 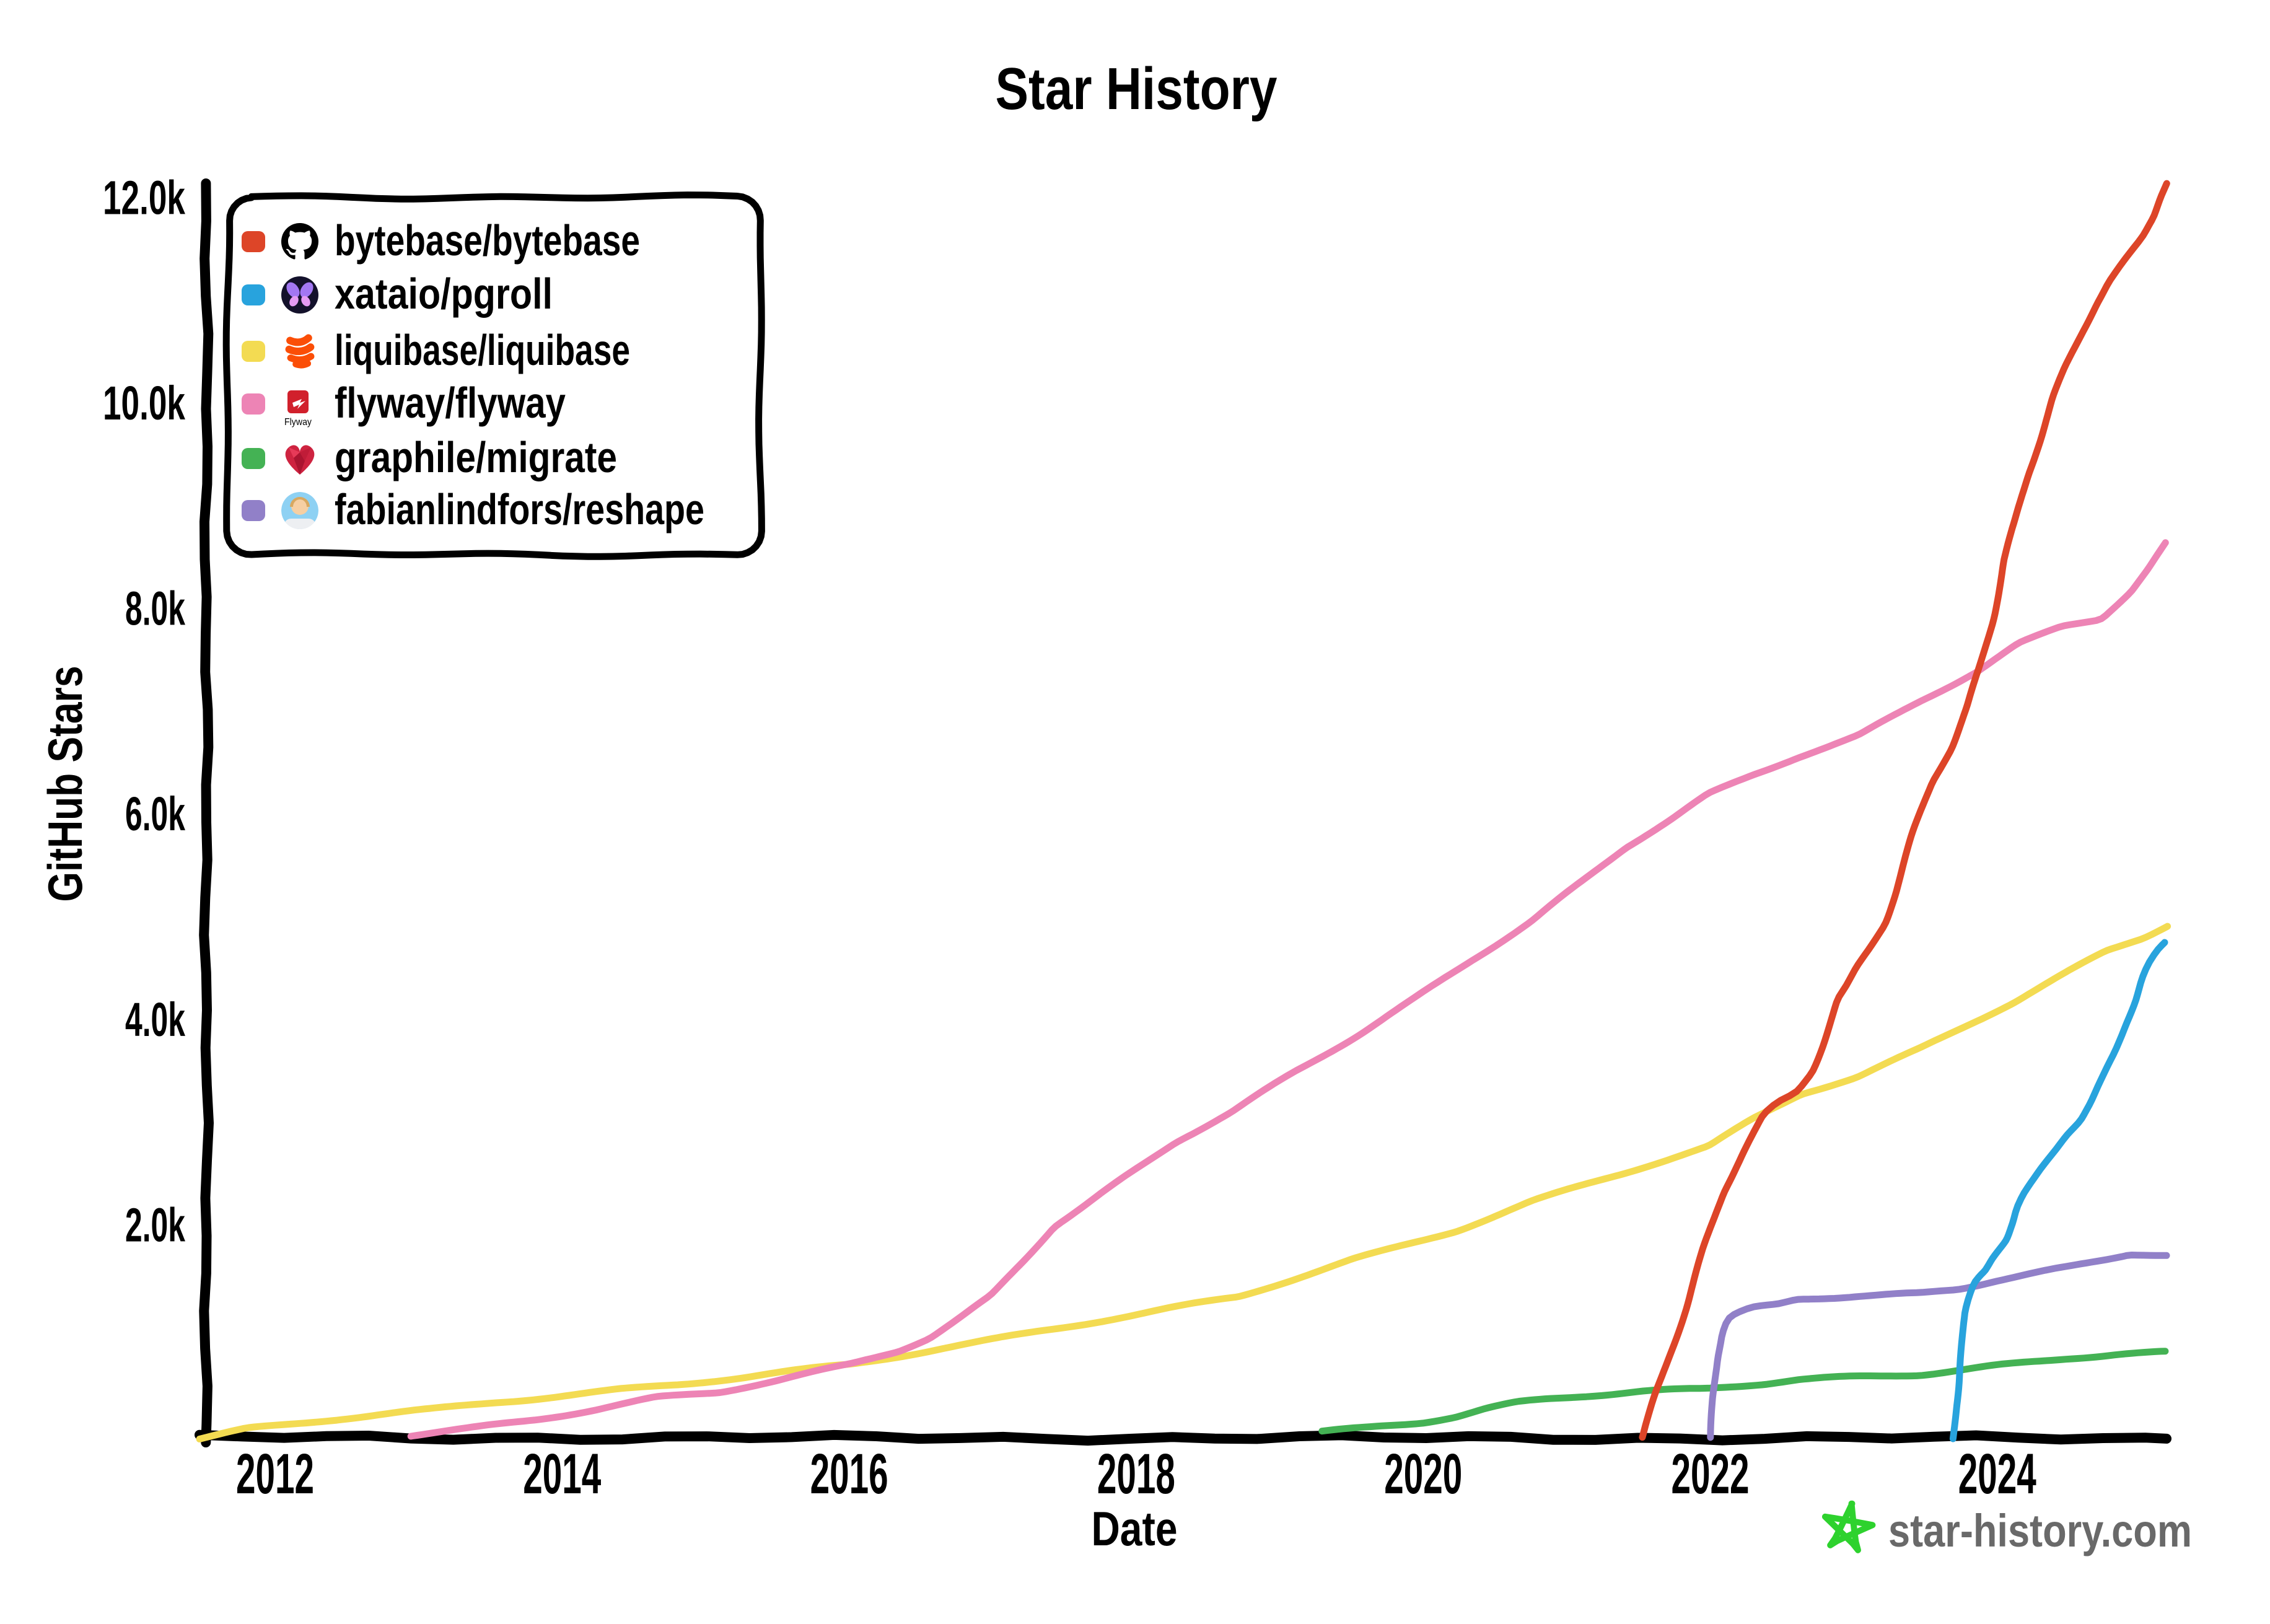 What do you see at coordinates (275, 1474) in the screenshot?
I see `svg-text: 2012` at bounding box center [275, 1474].